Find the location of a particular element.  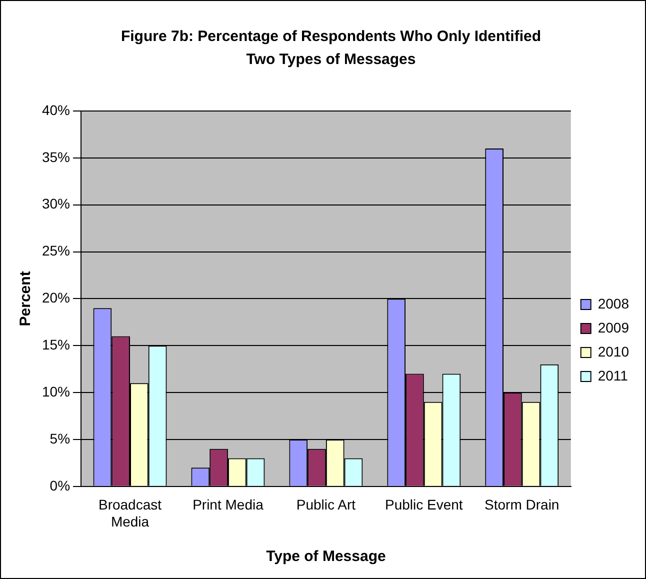

y-tick-label: 35% is located at coordinates (56, 156).